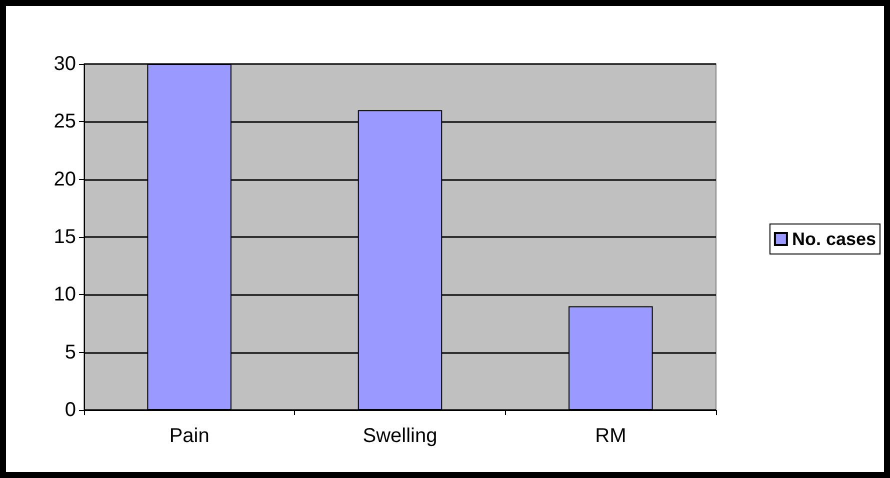 The height and width of the screenshot is (478, 890). I want to click on y-tick-label: 10, so click(65, 295).